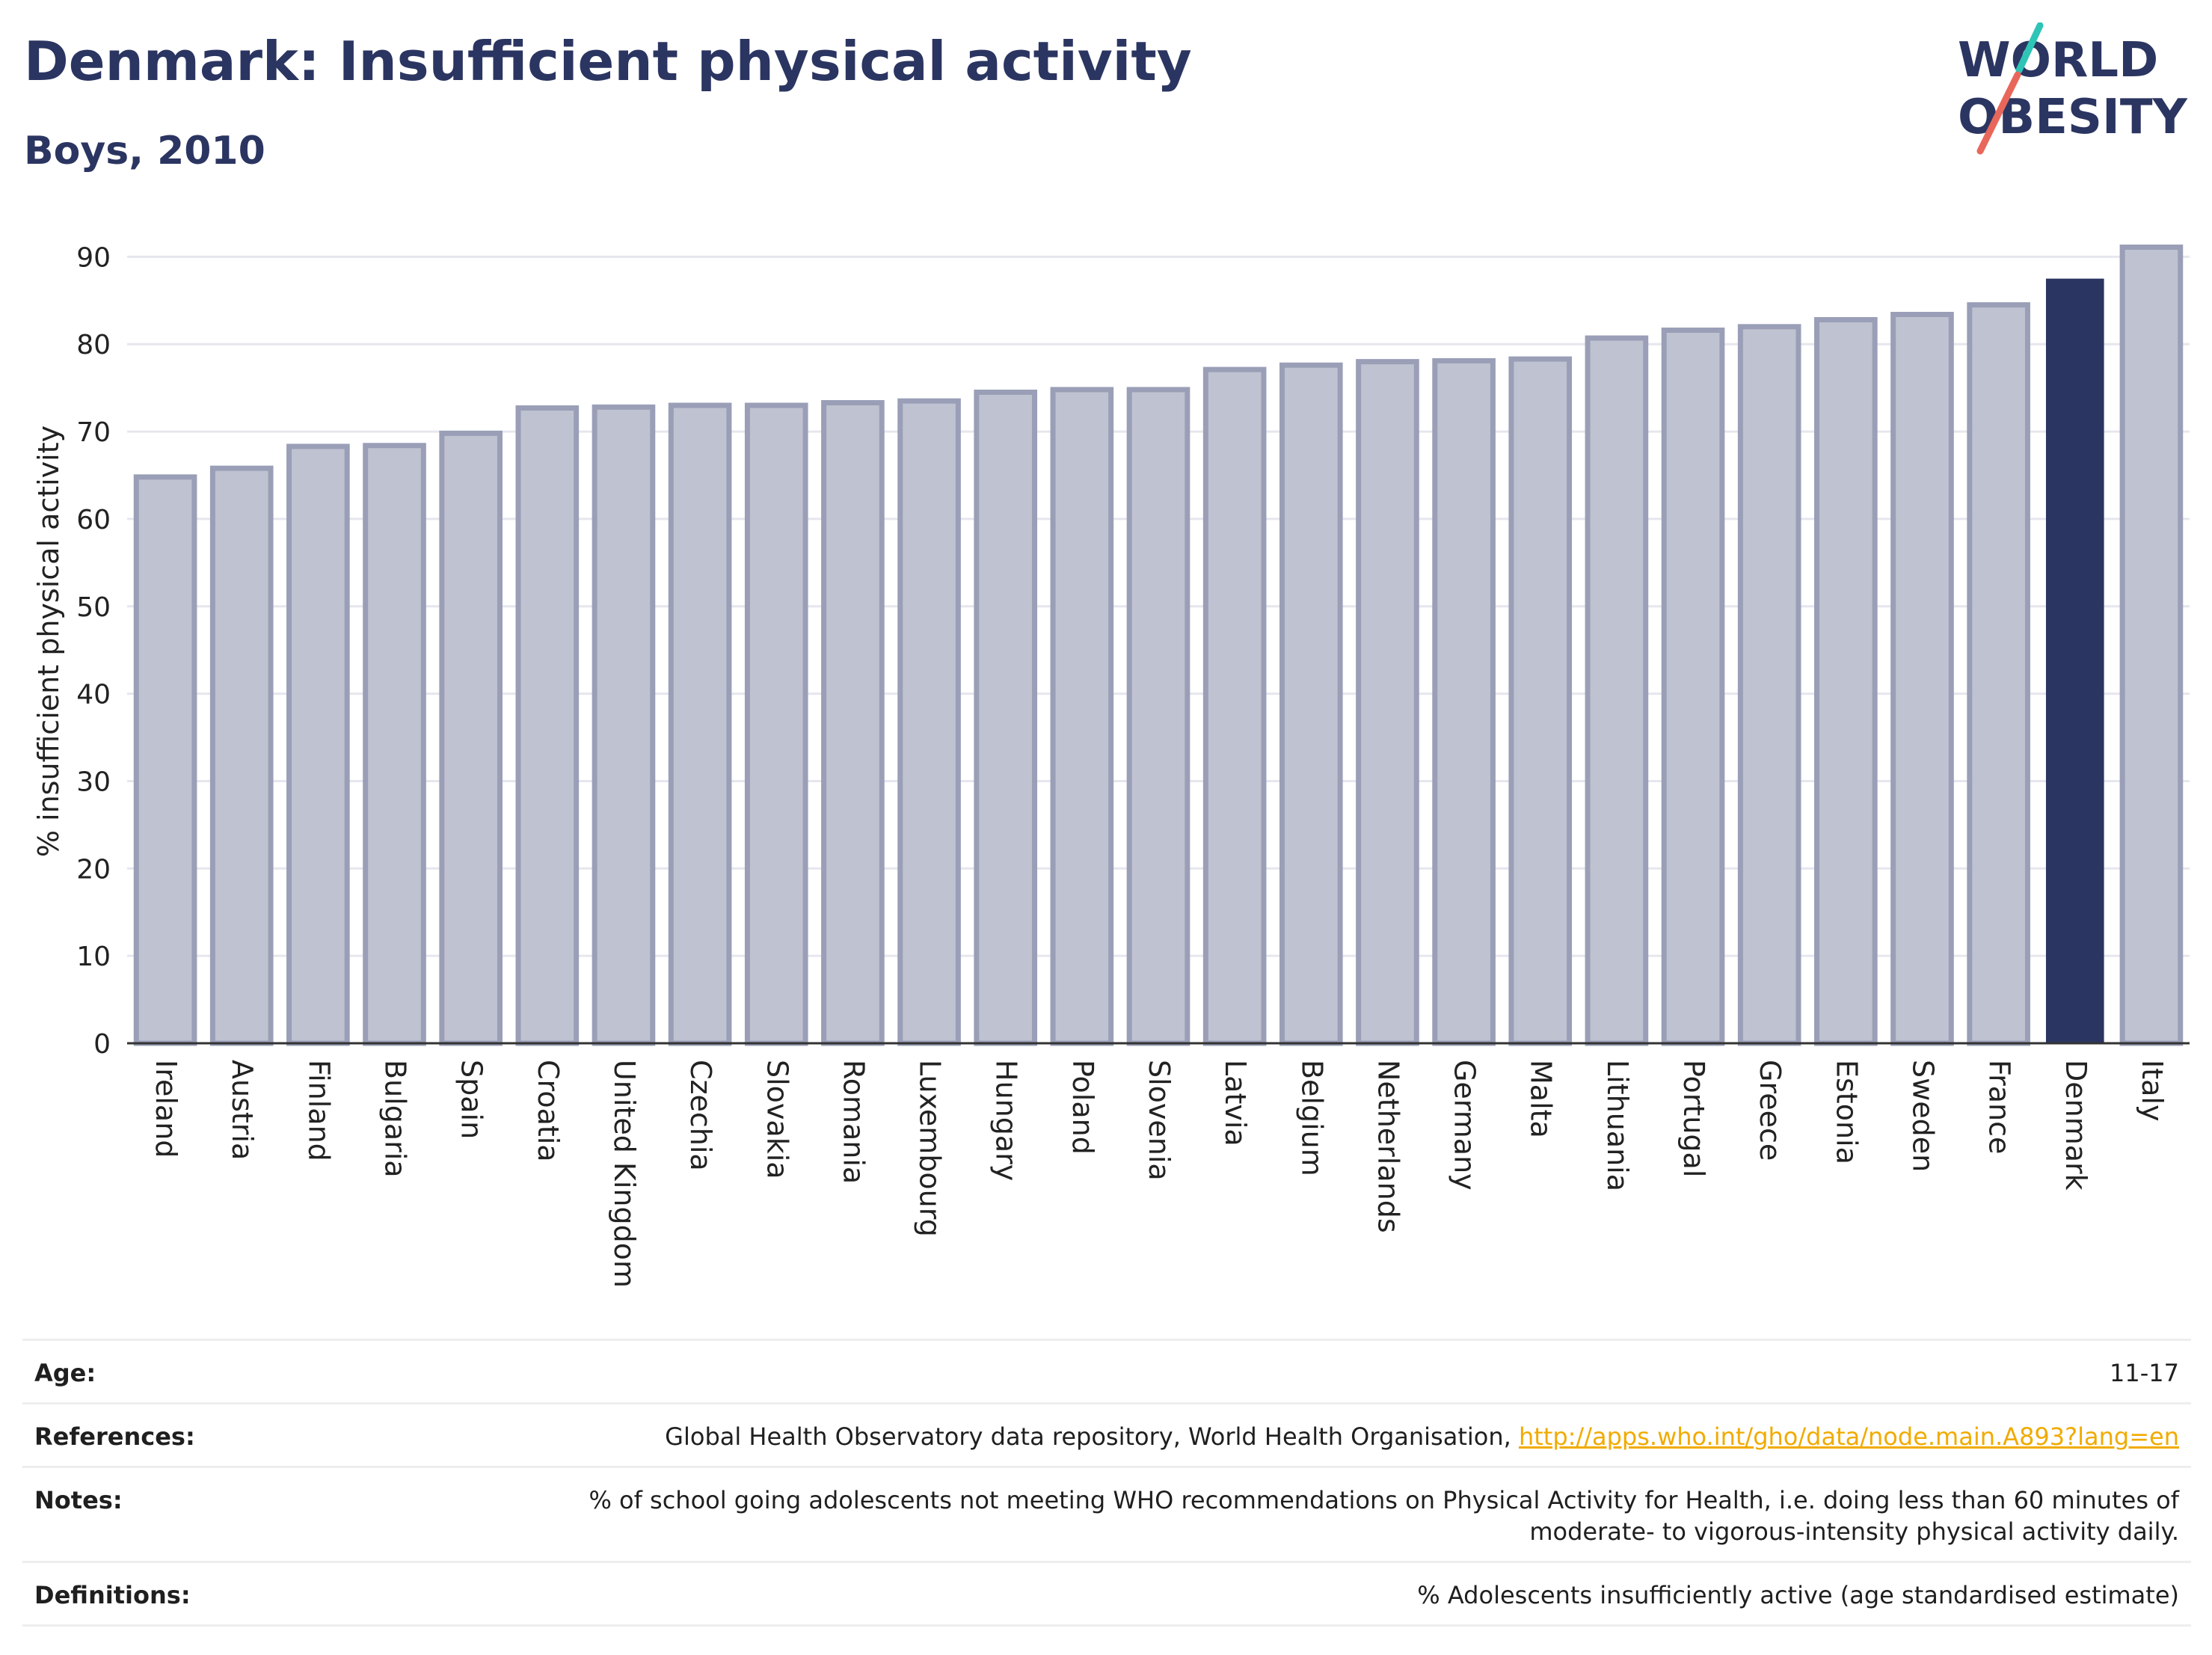  What do you see at coordinates (548, 1111) in the screenshot?
I see `x-tick-label: Croatia` at bounding box center [548, 1111].